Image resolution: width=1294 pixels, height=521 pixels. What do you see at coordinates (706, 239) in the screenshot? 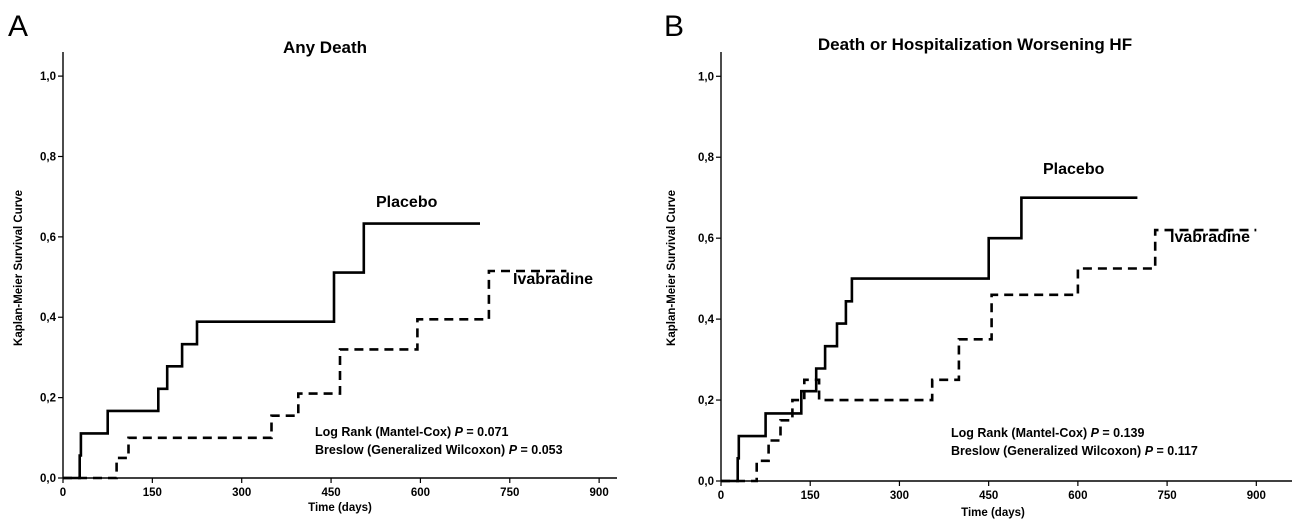
I see `y-tick-label-b-3: 0,6` at bounding box center [706, 239].